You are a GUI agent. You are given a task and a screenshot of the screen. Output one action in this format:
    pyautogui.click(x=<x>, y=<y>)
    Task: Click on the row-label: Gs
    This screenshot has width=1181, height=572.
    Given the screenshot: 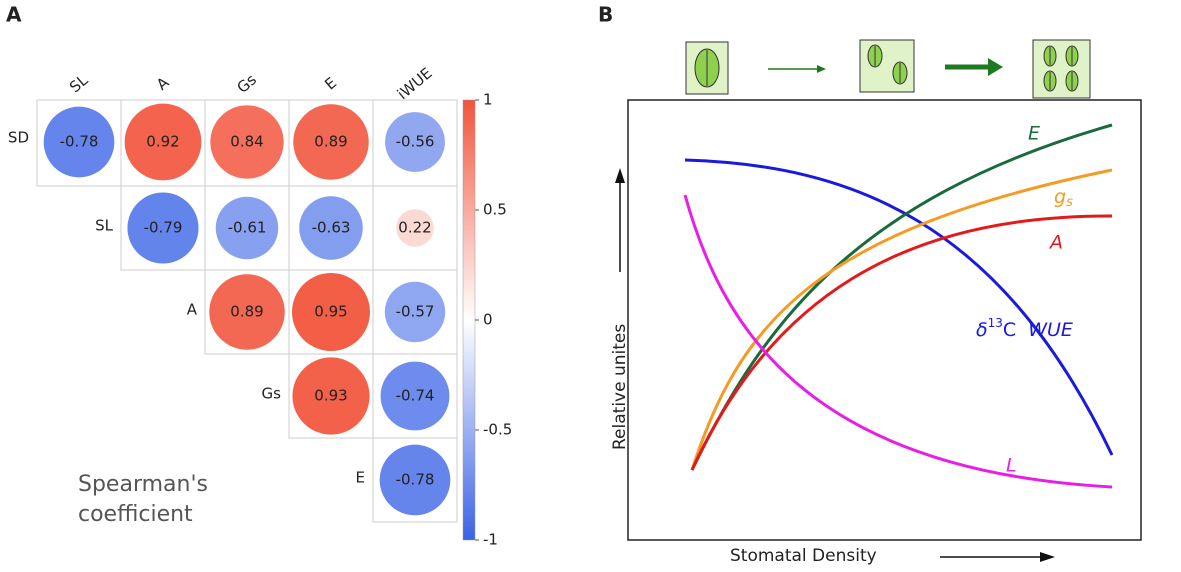 What is the action you would take?
    pyautogui.click(x=272, y=394)
    